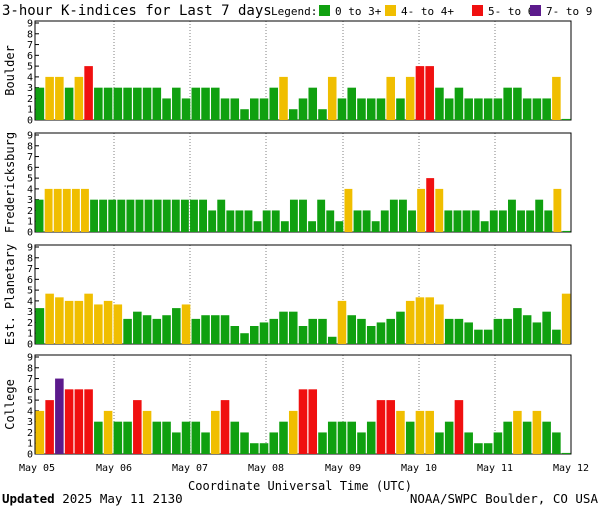 This screenshot has width=600, height=510. Describe the element at coordinates (30, 45) in the screenshot. I see `y-tick-label: 7` at that location.